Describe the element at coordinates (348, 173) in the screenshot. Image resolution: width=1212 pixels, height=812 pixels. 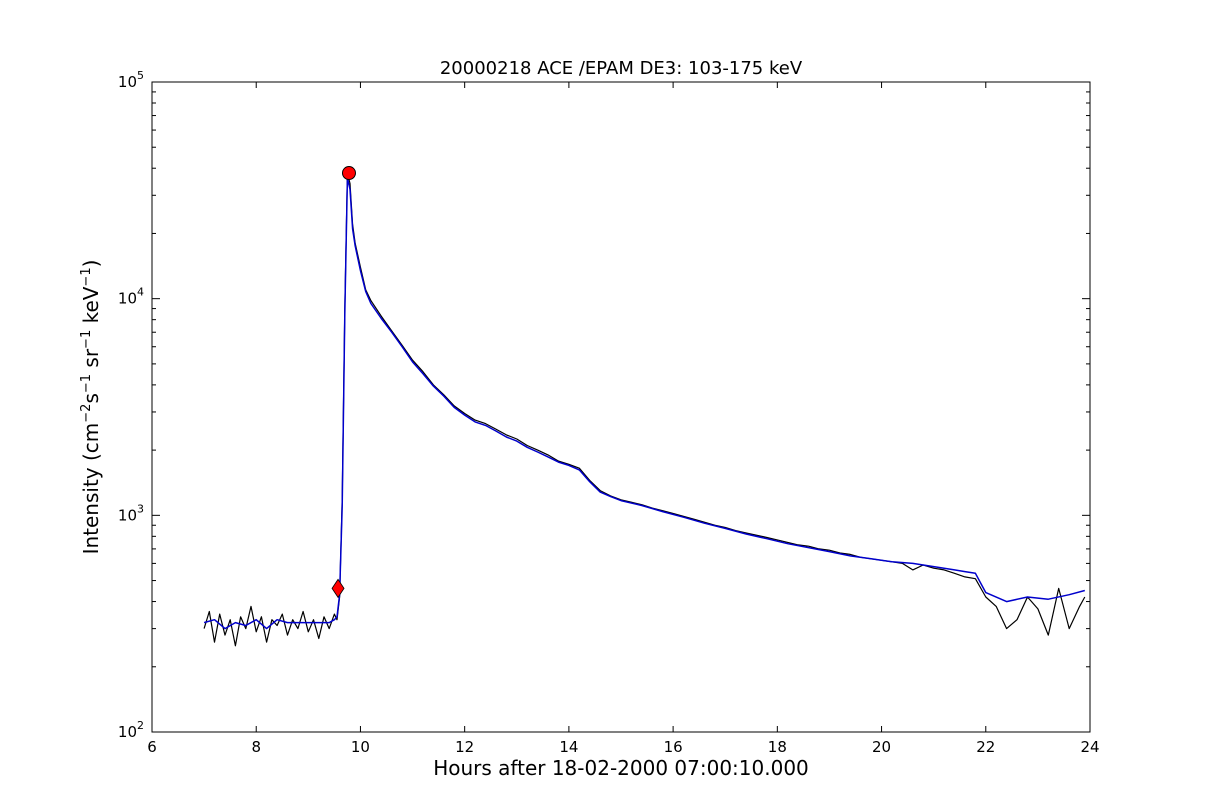
I see `marker-peak` at that location.